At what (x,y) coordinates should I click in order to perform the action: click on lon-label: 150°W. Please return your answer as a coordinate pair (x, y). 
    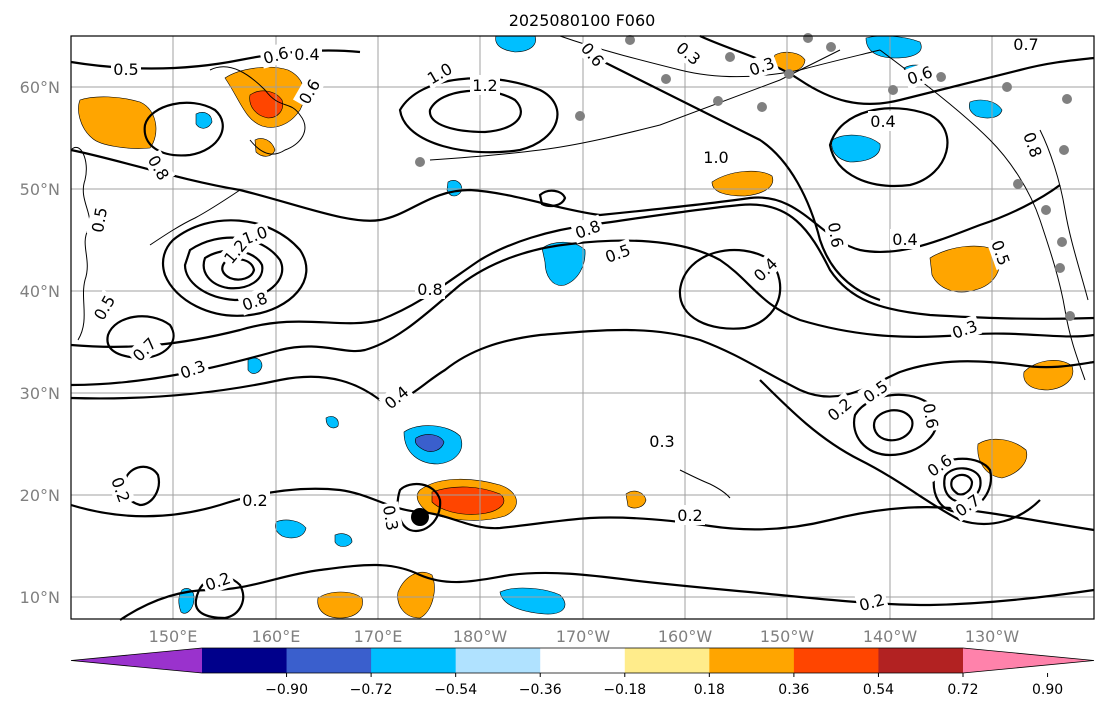
    Looking at the image, I should click on (787, 636).